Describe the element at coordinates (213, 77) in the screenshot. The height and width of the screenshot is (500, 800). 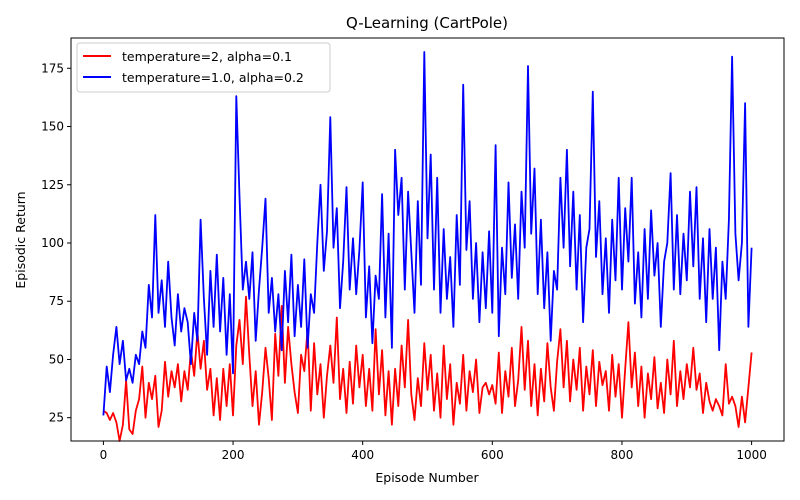
I see `legend-label-series-2: temperature=1.0, alpha=0.2` at that location.